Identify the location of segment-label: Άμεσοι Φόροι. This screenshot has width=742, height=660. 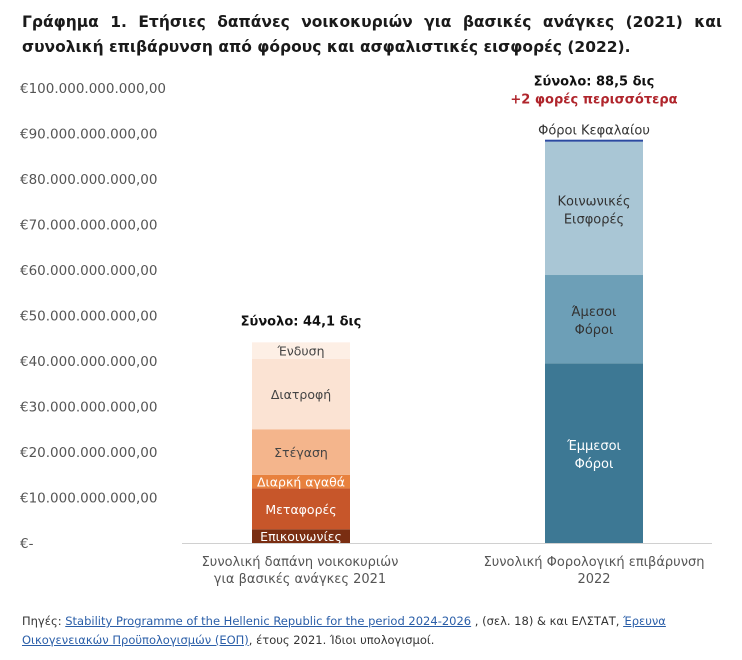
(594, 321).